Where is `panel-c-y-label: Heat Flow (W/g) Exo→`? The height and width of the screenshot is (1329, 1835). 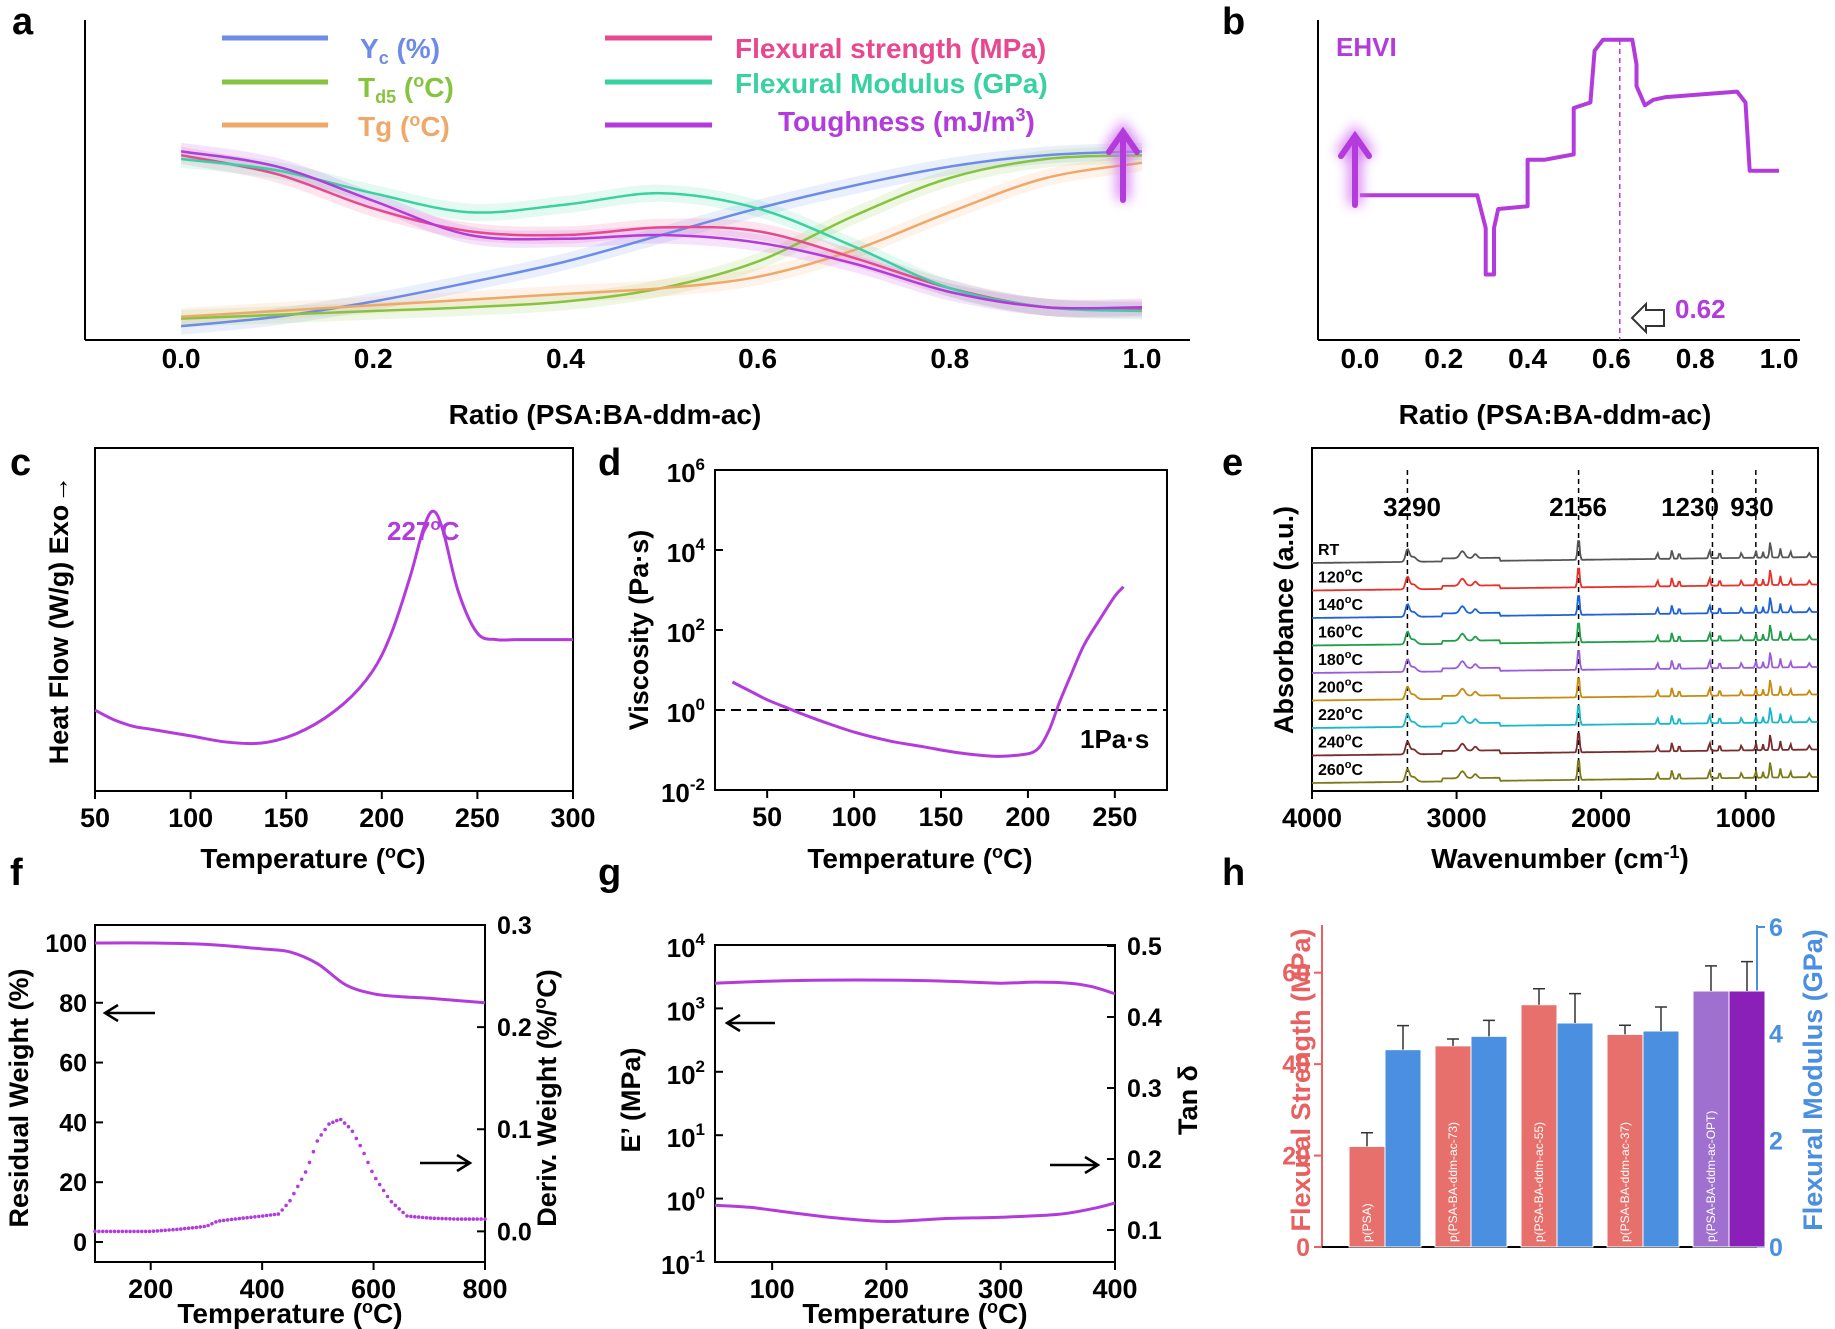 panel-c-y-label: Heat Flow (W/g) Exo→ is located at coordinates (59, 620).